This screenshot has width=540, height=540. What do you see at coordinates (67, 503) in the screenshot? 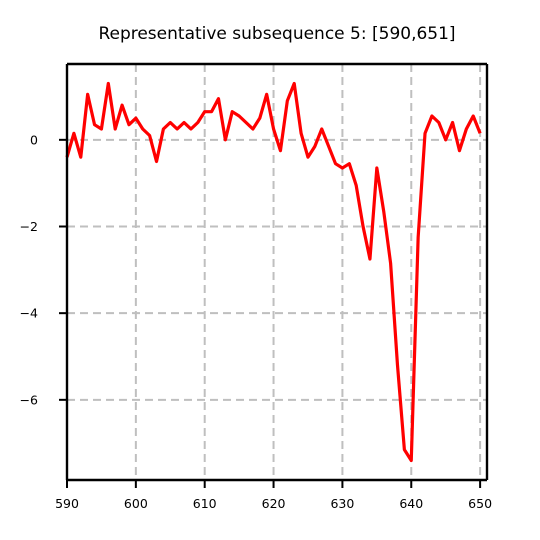
I see `x-tick-label: 590` at bounding box center [67, 503].